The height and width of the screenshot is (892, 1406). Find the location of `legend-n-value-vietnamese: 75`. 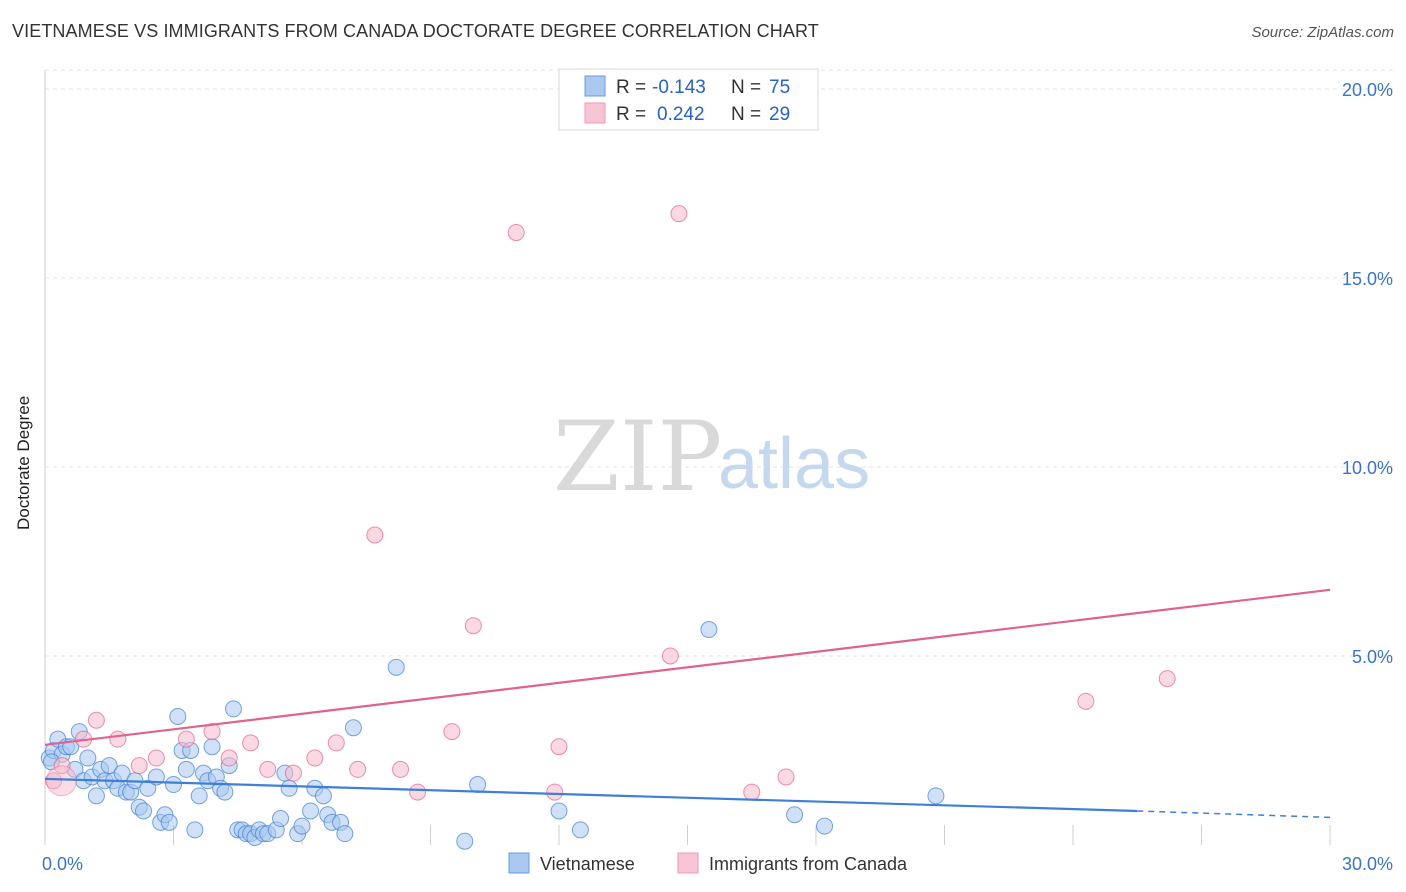

legend-n-value-vietnamese: 75 is located at coordinates (779, 87).